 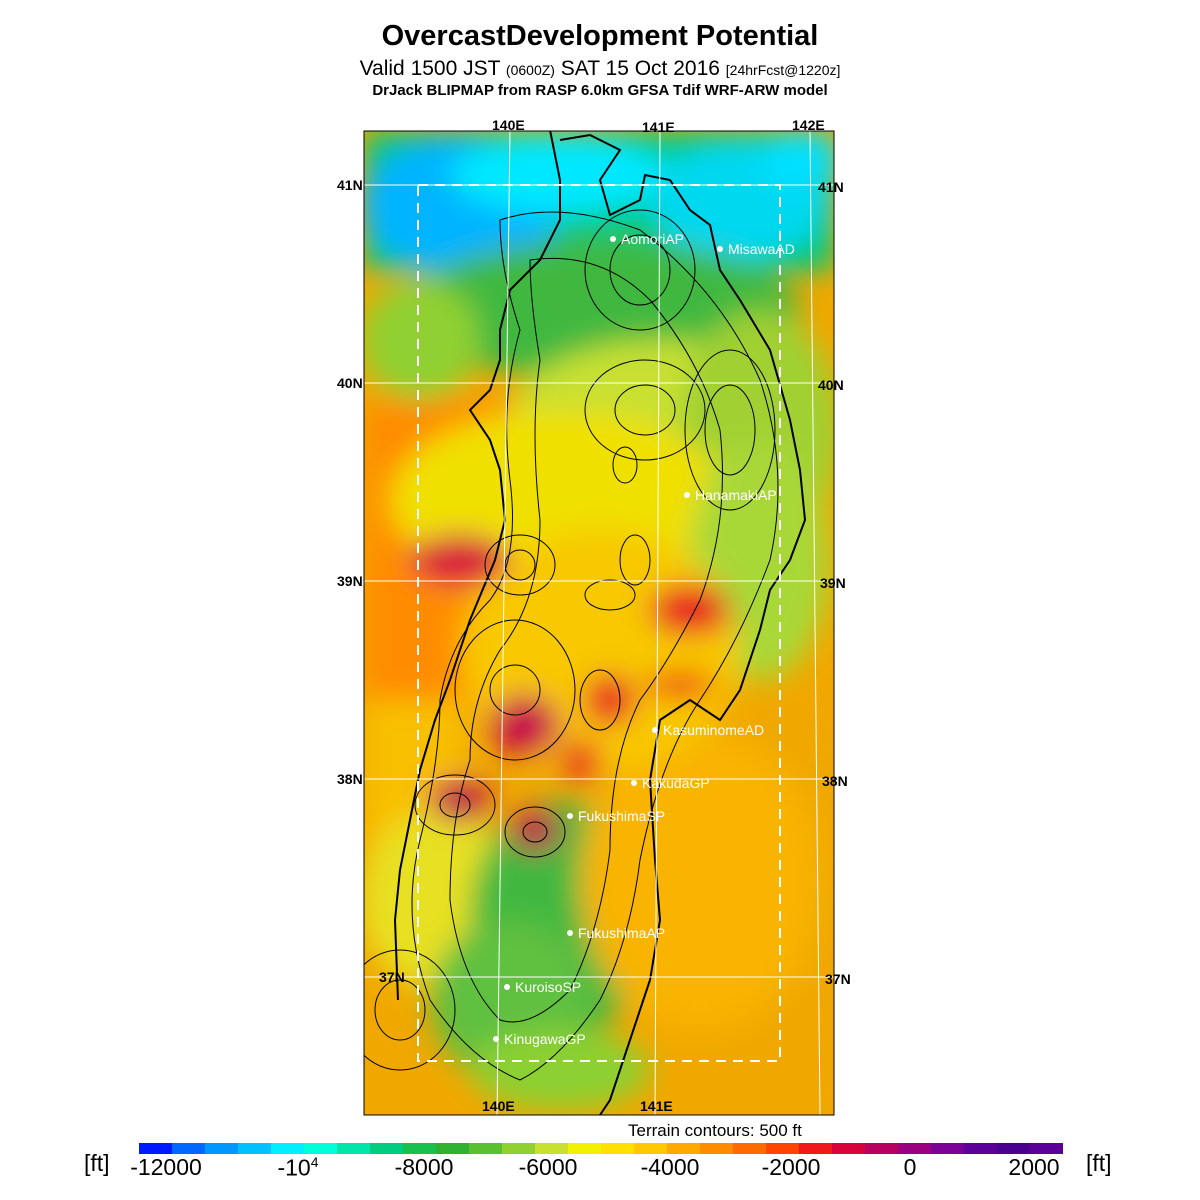 I want to click on colorbar-unit-right: [ft], so click(x=1099, y=1163).